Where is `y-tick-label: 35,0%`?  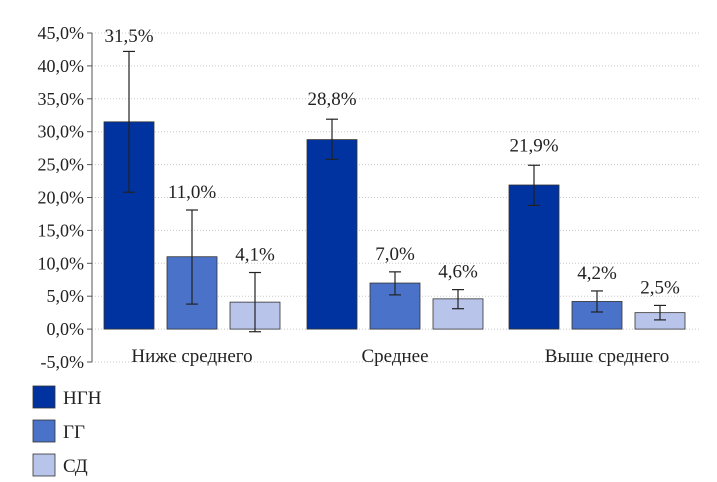
y-tick-label: 35,0% is located at coordinates (61, 99).